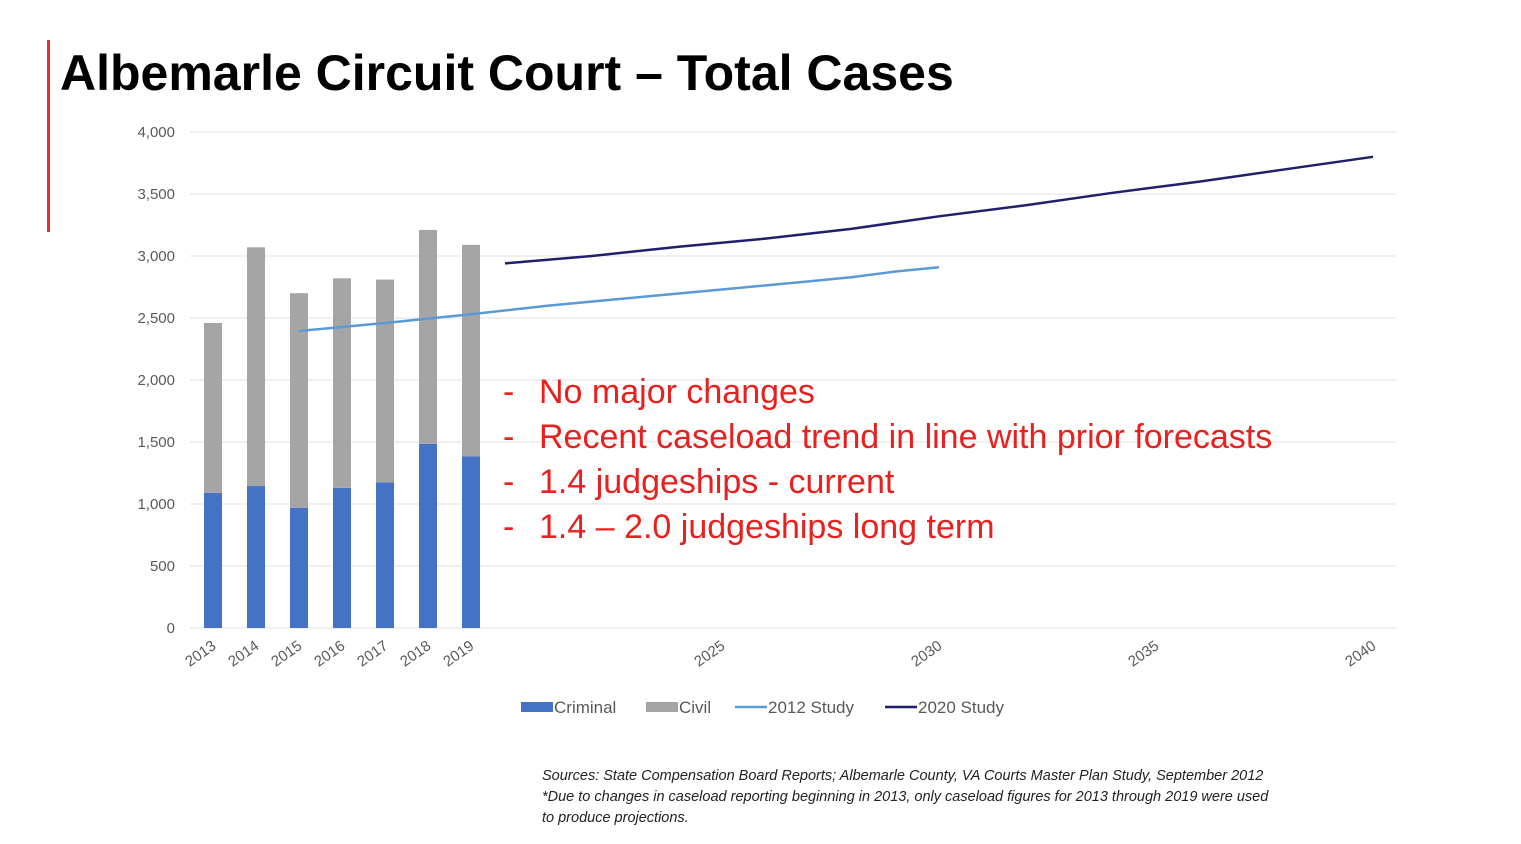 This screenshot has height=844, width=1521. Describe the element at coordinates (507, 73) in the screenshot. I see `page-title: Albemarle Circuit Court – Total Cases` at that location.